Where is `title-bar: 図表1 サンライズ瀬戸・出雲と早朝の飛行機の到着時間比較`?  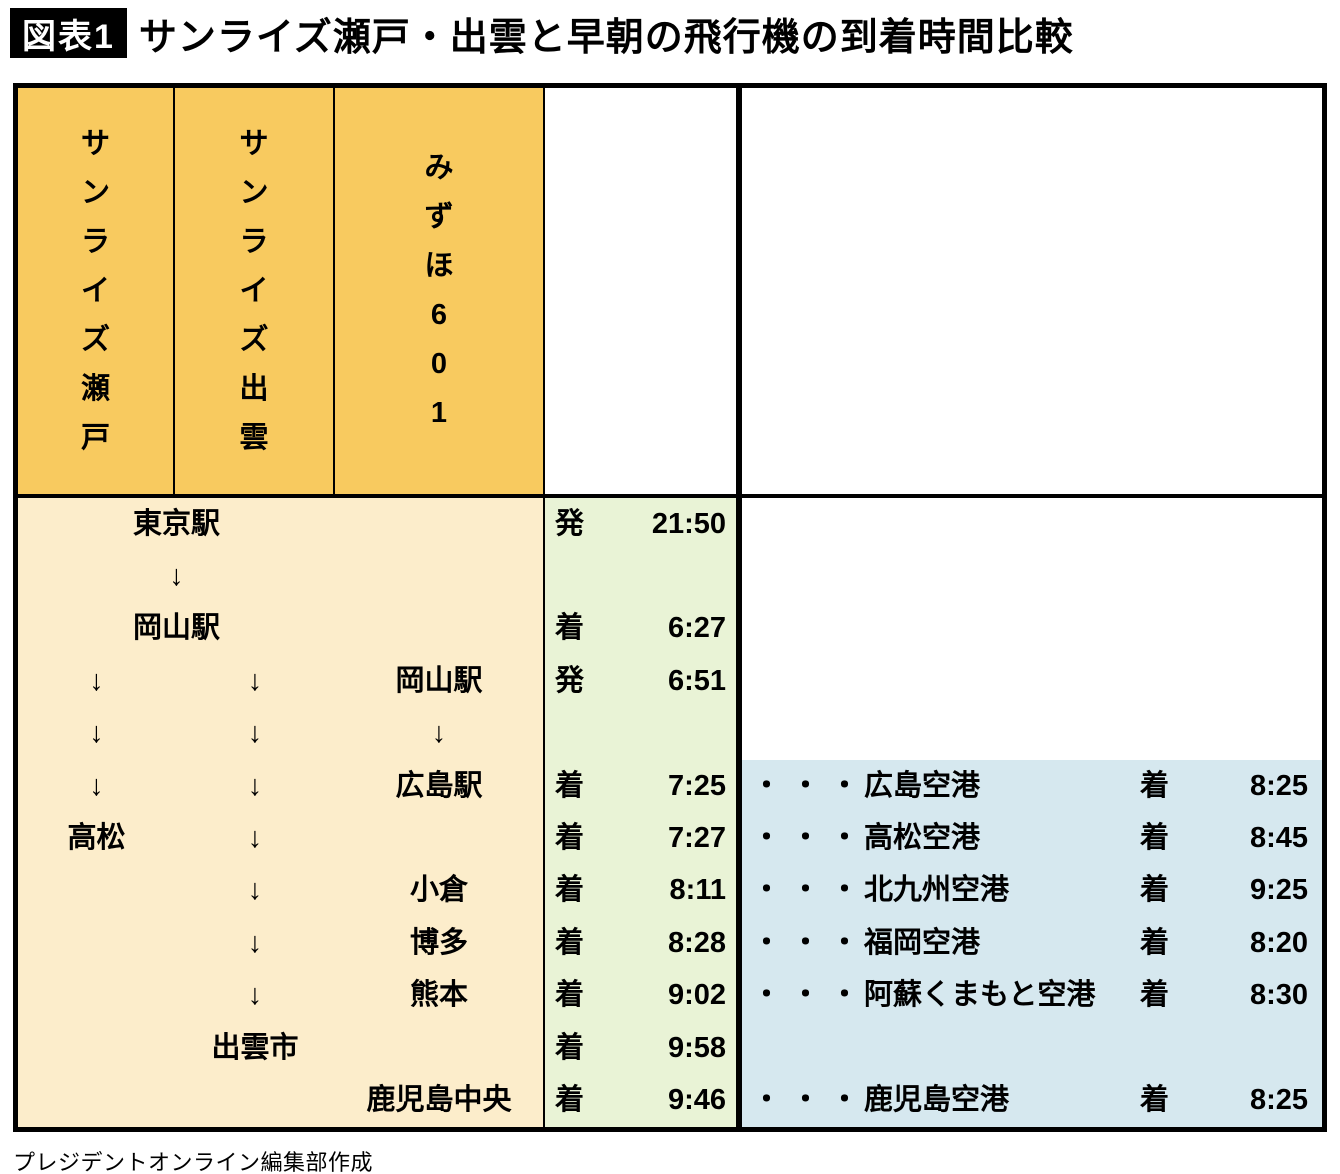 title-bar: 図表1 サンライズ瀬戸・出雲と早朝の飛行機の到着時間比較 is located at coordinates (675, 33).